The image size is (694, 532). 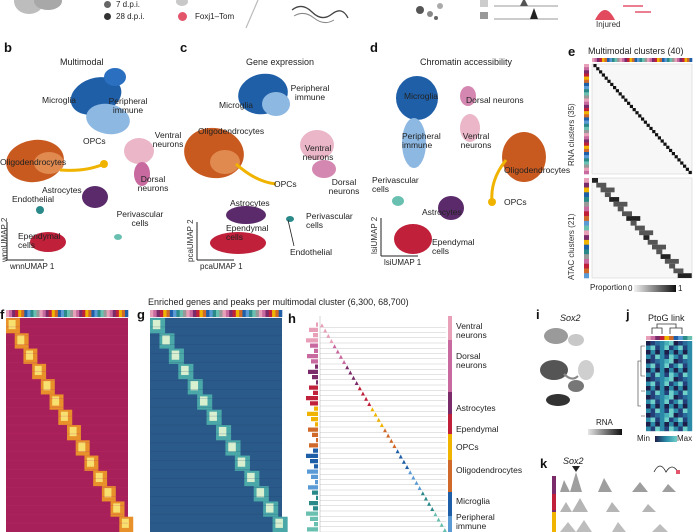 I want to click on c-endothelial-cluster, so click(x=290, y=219).